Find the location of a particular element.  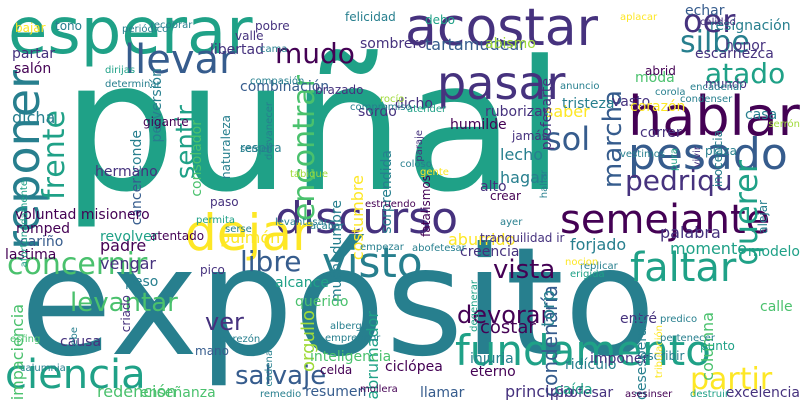

word: saber is located at coordinates (567, 111).